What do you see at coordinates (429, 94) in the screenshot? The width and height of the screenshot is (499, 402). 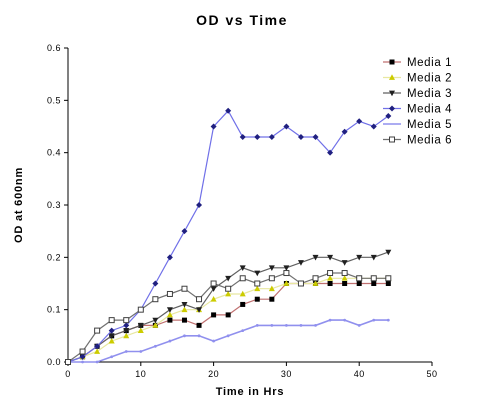 I see `legend-label: Media 3` at bounding box center [429, 94].